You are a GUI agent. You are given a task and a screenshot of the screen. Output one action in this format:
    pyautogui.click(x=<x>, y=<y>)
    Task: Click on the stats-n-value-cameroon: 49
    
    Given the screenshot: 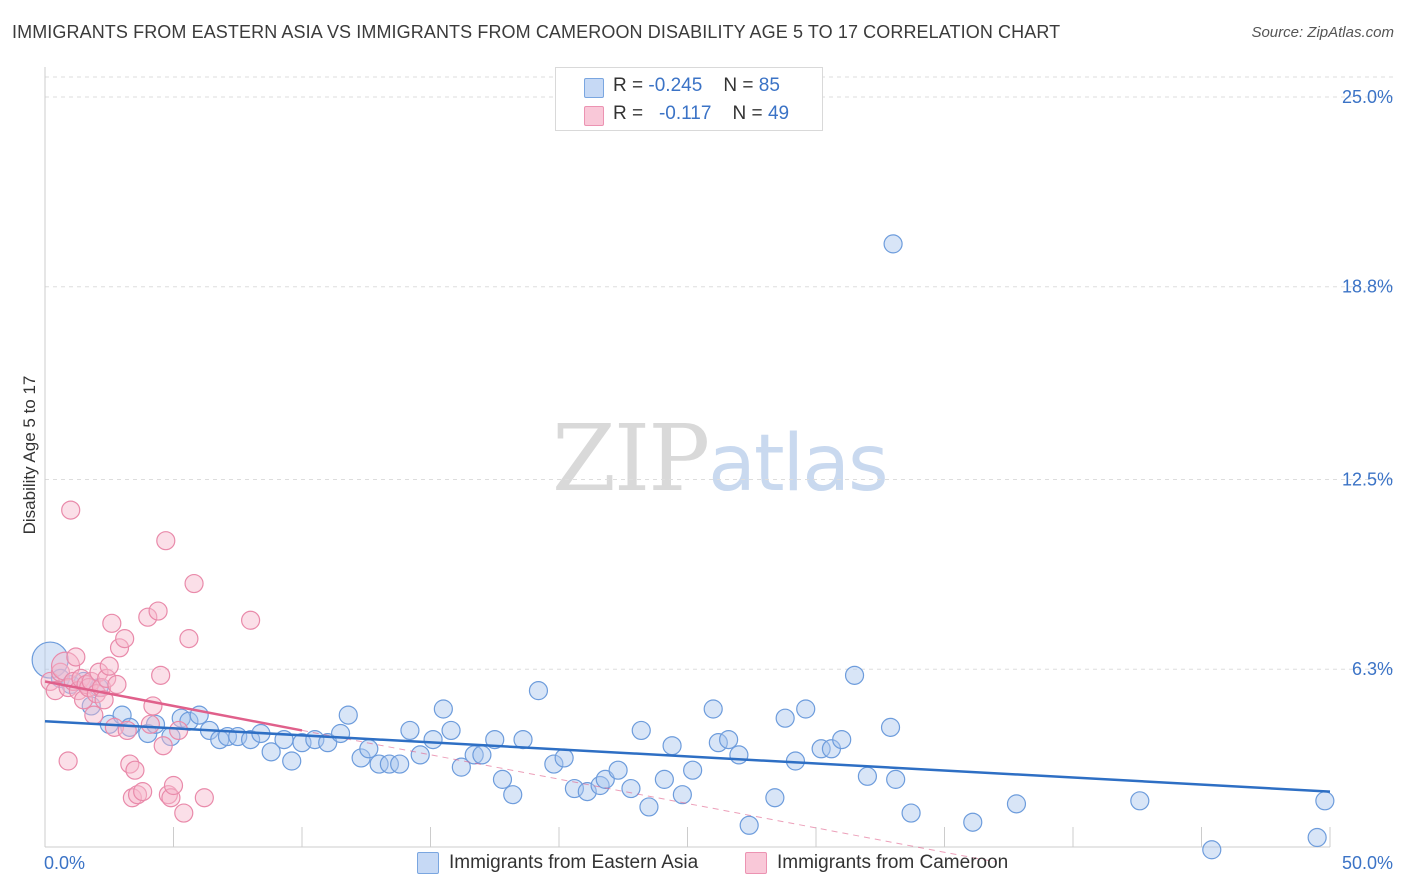 What is the action you would take?
    pyautogui.click(x=778, y=113)
    